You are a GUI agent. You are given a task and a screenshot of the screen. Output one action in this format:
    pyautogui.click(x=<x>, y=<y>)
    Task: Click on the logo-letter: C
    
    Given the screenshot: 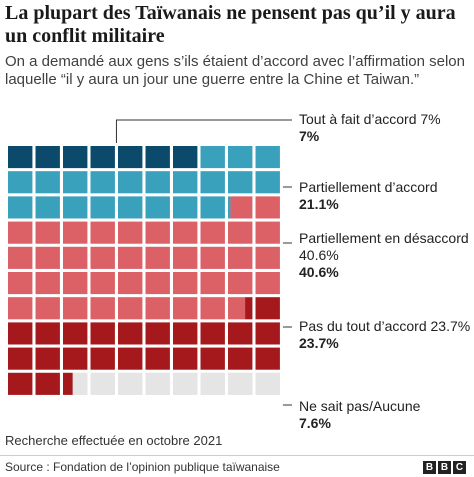 What is the action you would take?
    pyautogui.click(x=459, y=467)
    